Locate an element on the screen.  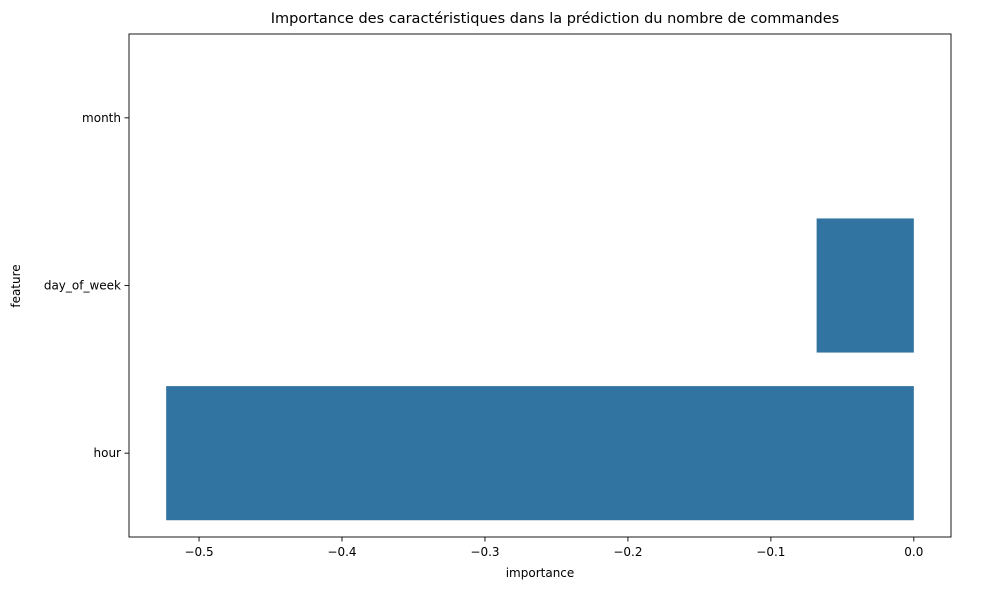
x-tick-label: −0.3 is located at coordinates (484, 552).